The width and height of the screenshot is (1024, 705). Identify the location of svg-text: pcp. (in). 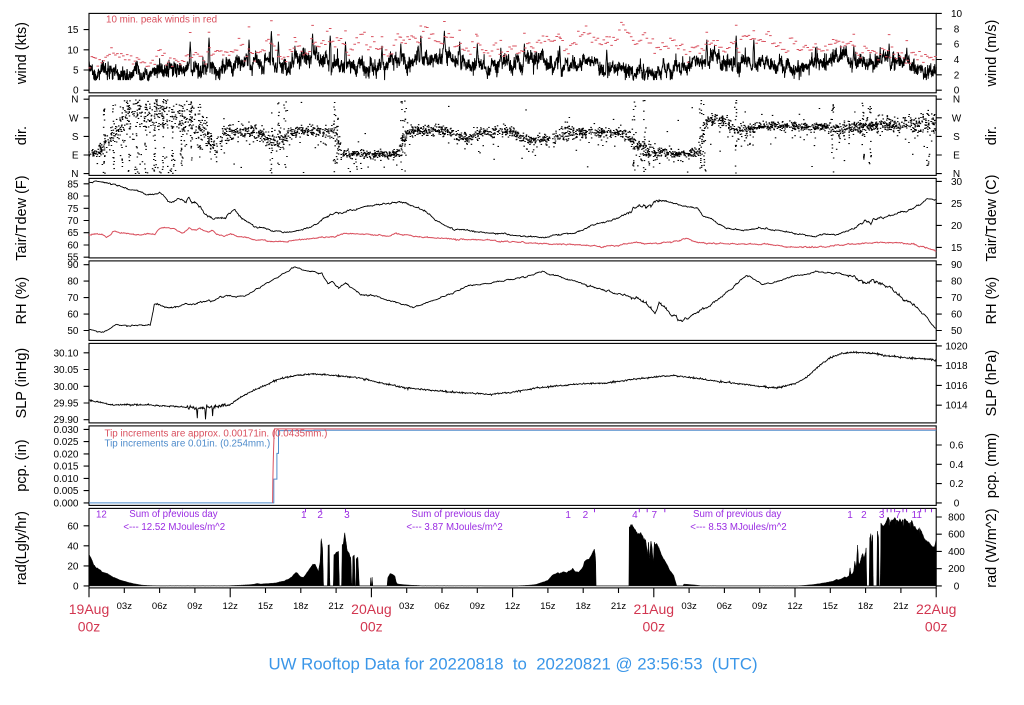
(22, 465).